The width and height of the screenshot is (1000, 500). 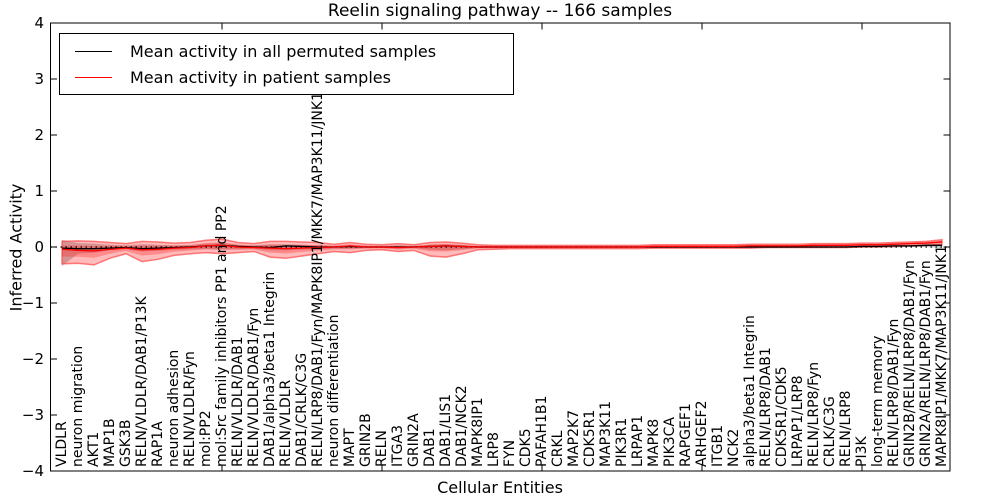 What do you see at coordinates (500, 11) in the screenshot?
I see `chart-title: Reelin signaling pathway -- 166 samples` at bounding box center [500, 11].